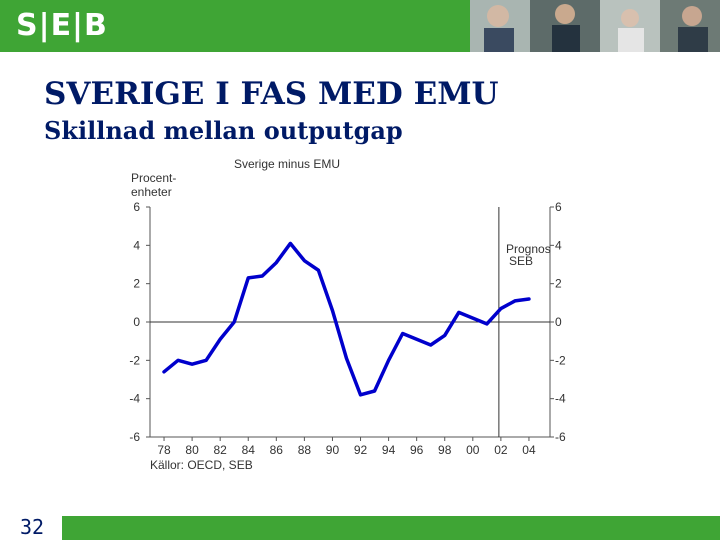 This screenshot has height=540, width=720. I want to click on y-tick-label-right: 2, so click(558, 284).